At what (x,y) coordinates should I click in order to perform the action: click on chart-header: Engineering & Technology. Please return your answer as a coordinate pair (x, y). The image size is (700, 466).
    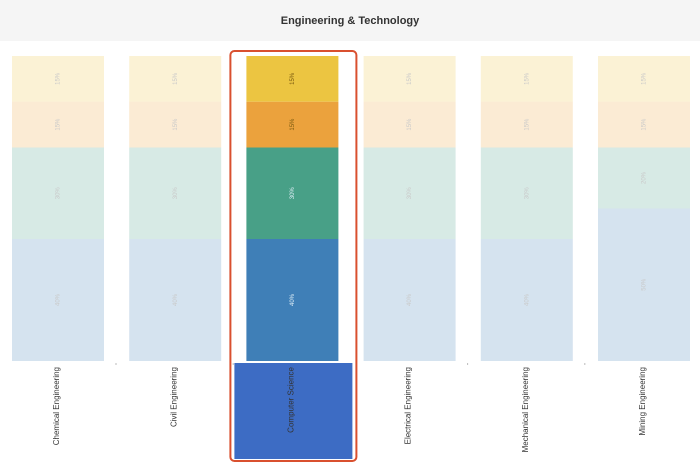
    Looking at the image, I should click on (350, 20).